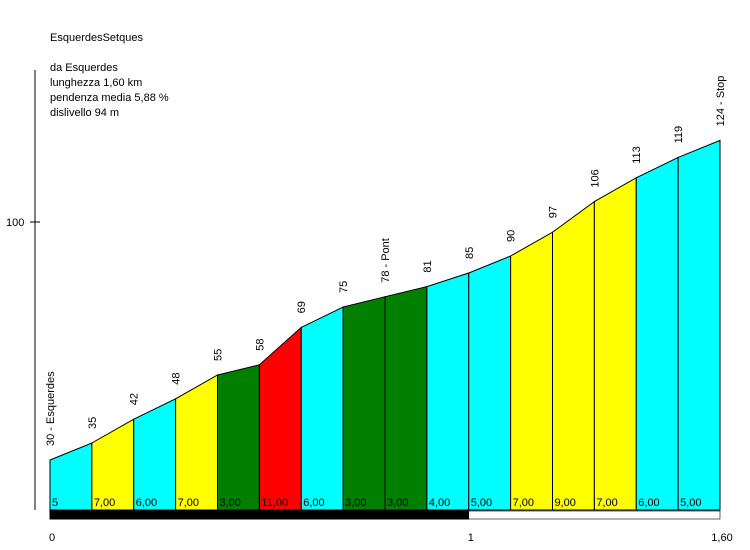  What do you see at coordinates (84, 68) in the screenshot?
I see `start-location: da Esquerdes` at bounding box center [84, 68].